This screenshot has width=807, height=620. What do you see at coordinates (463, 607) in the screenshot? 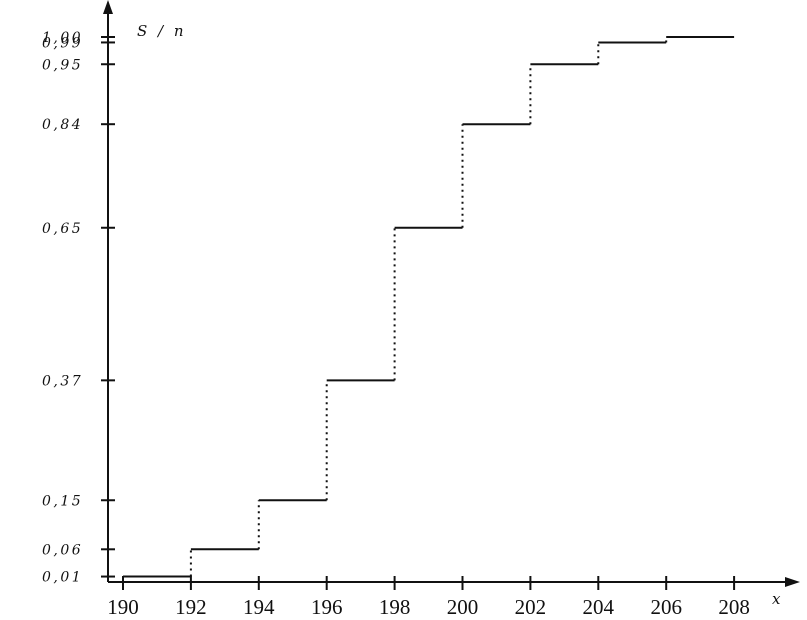
I see `x-tick-label: 200` at bounding box center [463, 607].